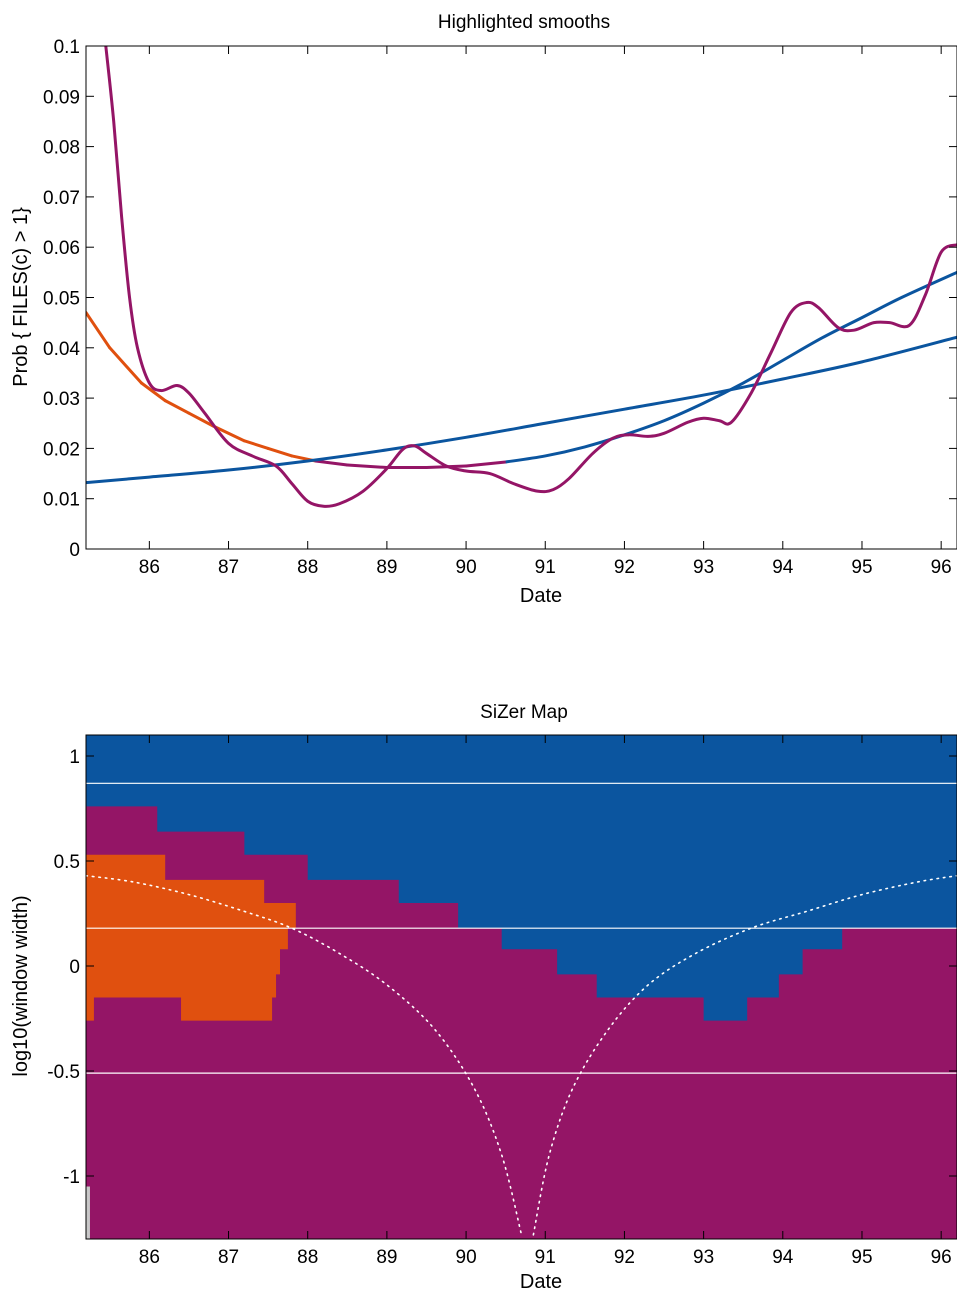 This screenshot has height=1291, width=957. I want to click on y-tick-label: 0.08, so click(61, 148).